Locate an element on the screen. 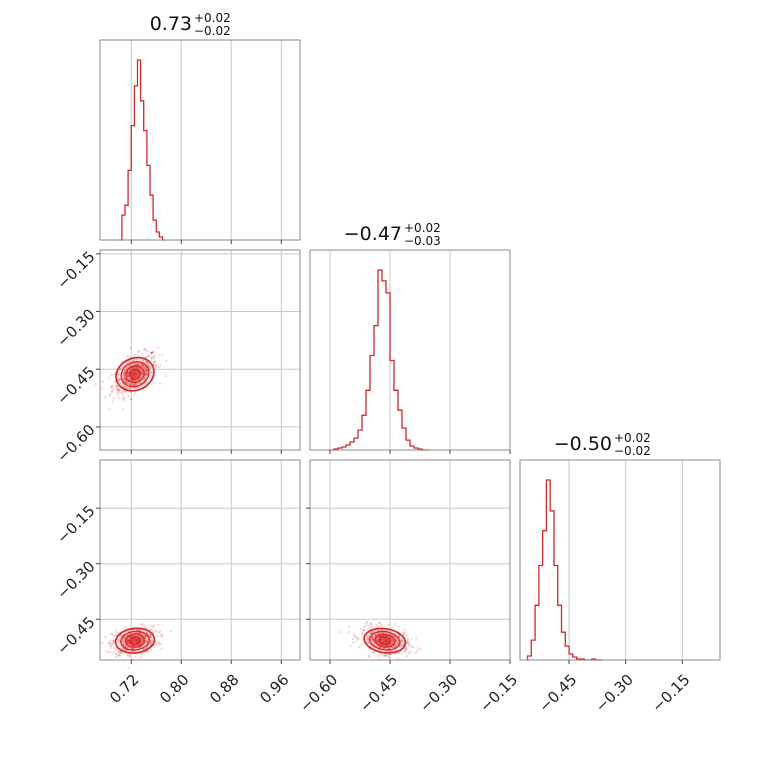 Image resolution: width=760 pixels, height=760 pixels. x-tick-label: −0.45 is located at coordinates (557, 693).